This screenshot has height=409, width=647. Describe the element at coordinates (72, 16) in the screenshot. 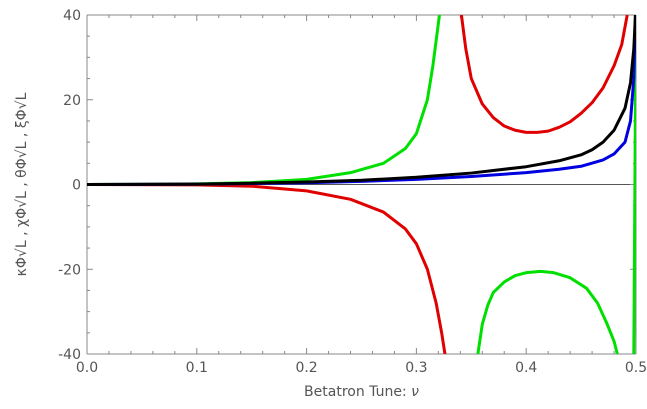

I see `y-tick-label: 40` at that location.